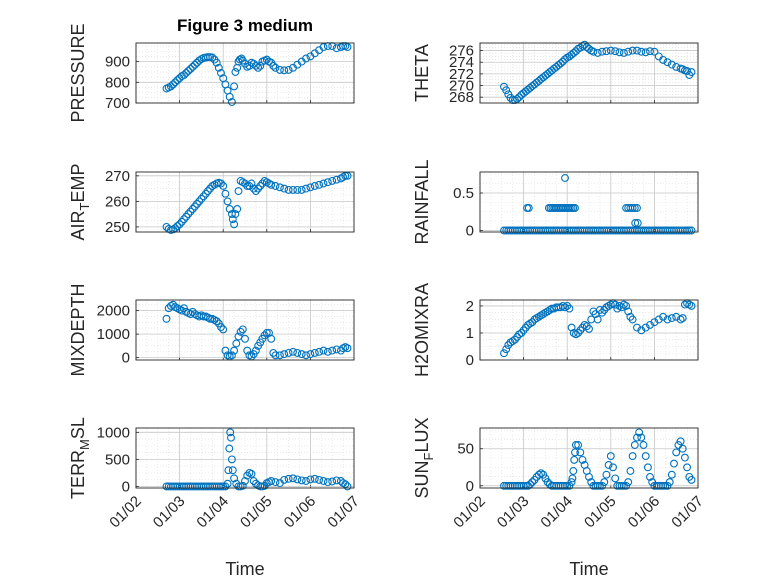  I want to click on subplot-mixdepth: 0 1000 2000 MIXDEPTH, so click(211, 330).